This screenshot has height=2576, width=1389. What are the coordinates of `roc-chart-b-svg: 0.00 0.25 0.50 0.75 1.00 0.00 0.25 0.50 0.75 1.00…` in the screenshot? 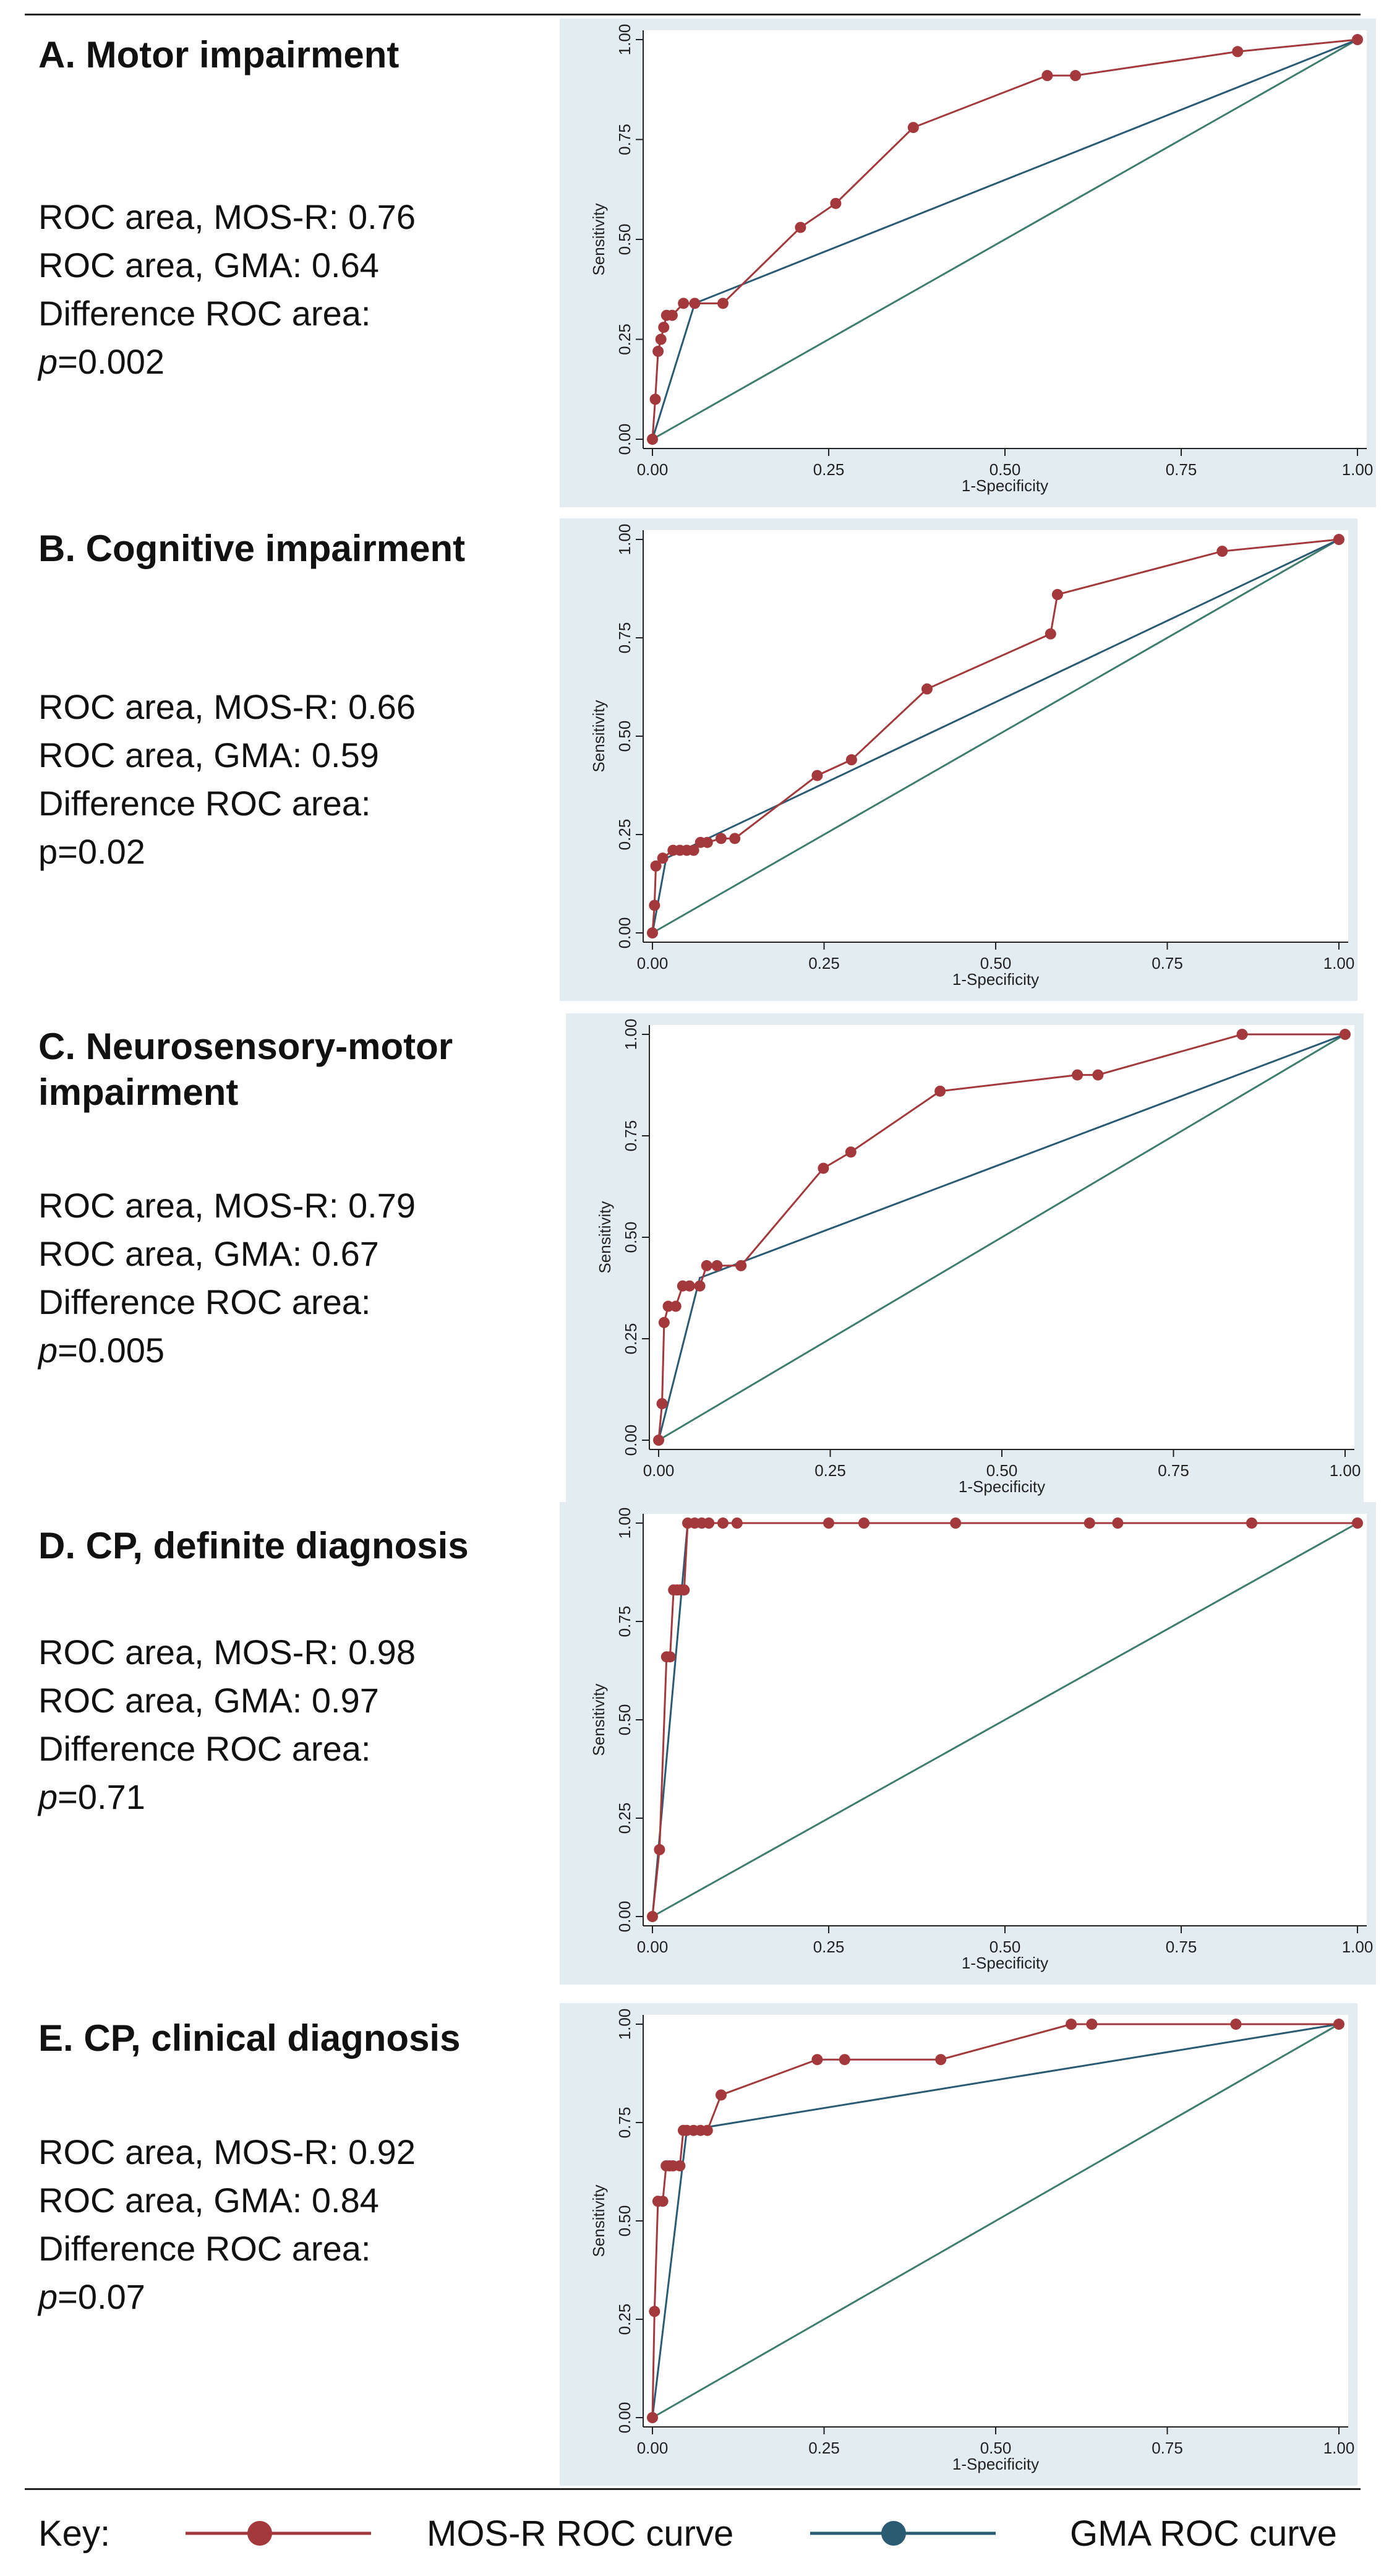 It's located at (972, 756).